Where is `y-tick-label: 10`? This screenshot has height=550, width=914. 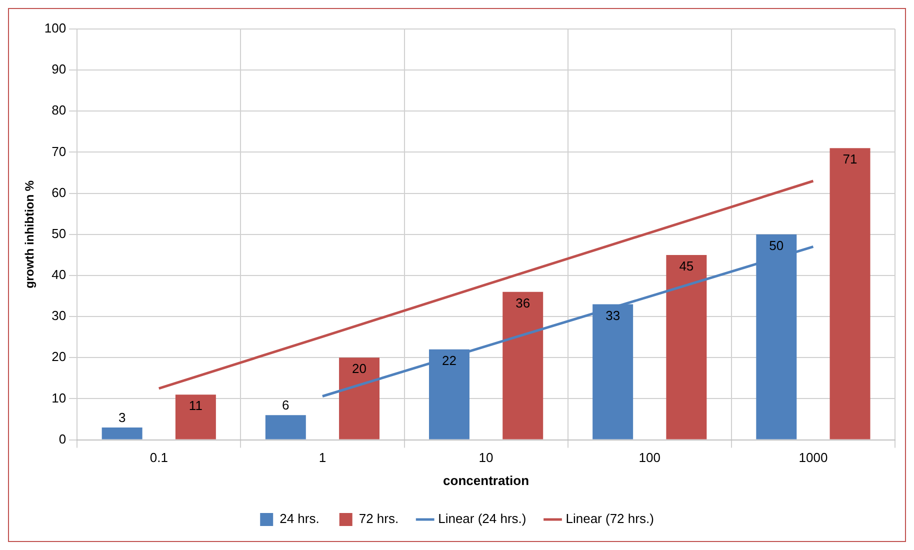 y-tick-label: 10 is located at coordinates (59, 398).